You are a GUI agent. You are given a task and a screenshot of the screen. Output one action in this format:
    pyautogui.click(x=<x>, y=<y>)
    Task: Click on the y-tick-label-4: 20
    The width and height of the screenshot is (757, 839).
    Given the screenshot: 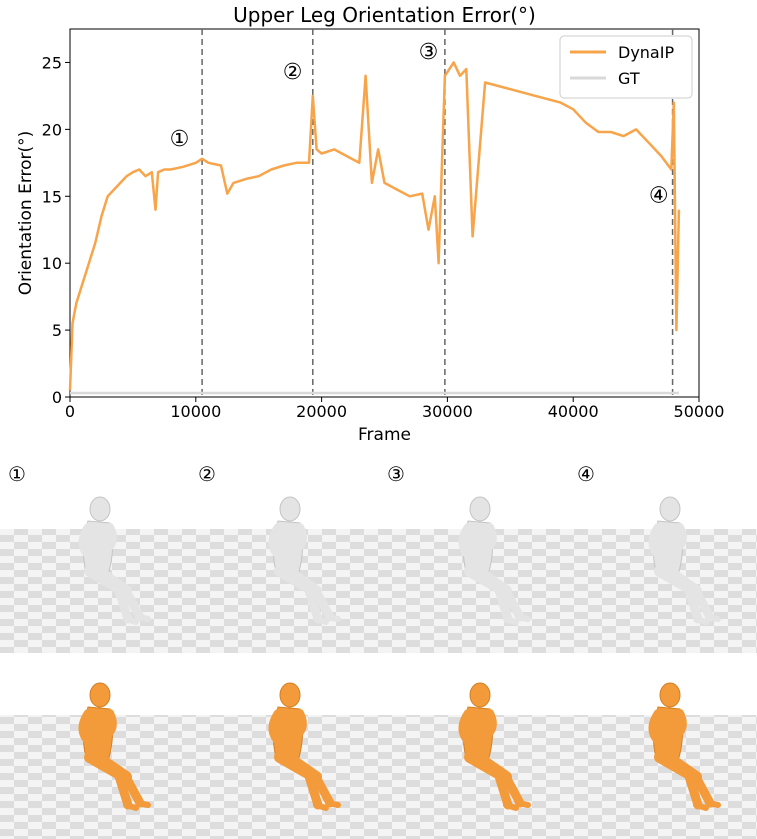 What is the action you would take?
    pyautogui.click(x=52, y=129)
    